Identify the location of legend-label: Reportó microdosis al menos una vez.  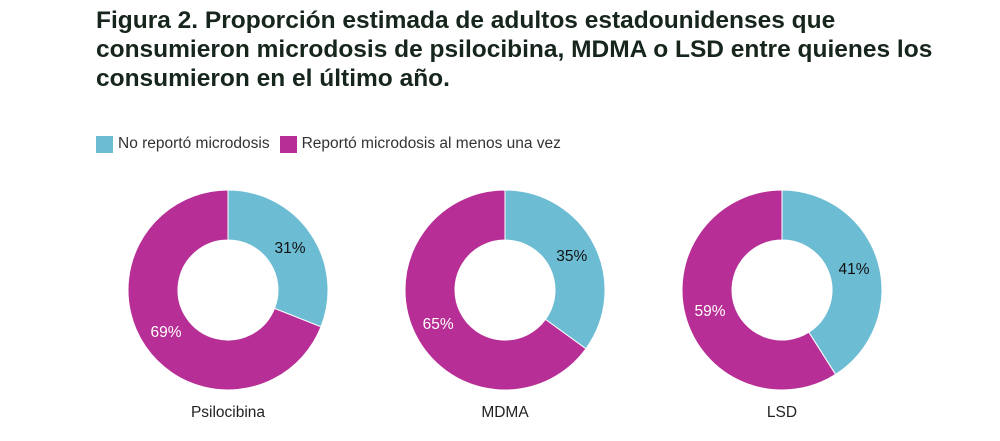
(431, 143).